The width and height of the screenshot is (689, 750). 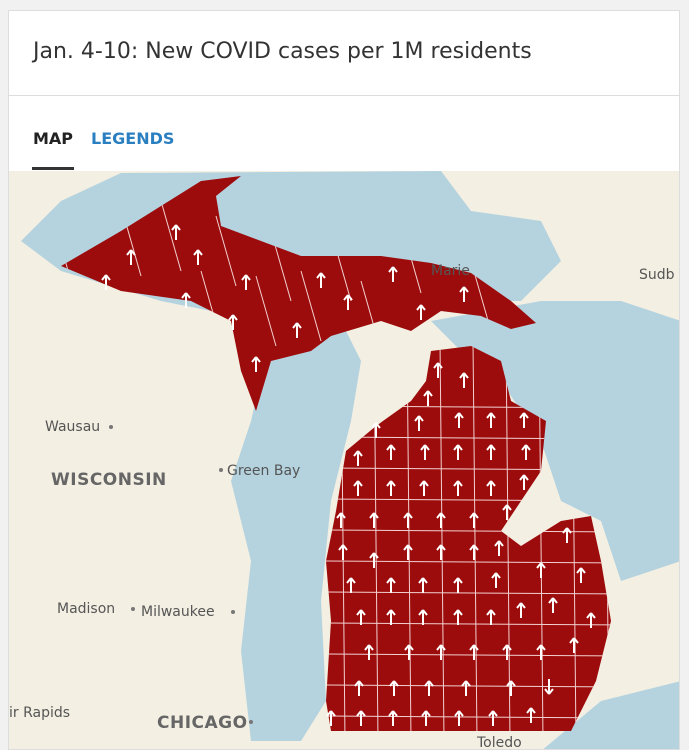 I want to click on tab-legends: LEGENDS, so click(x=133, y=138).